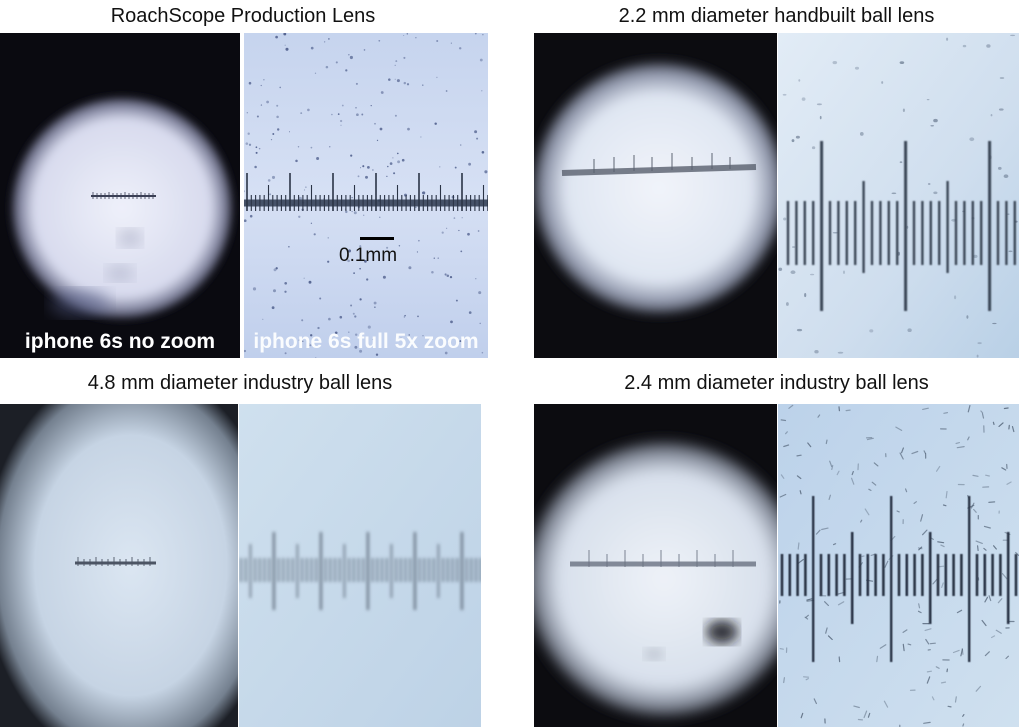 This screenshot has width=1019, height=727. I want to click on industry-24-wide-photo, so click(655, 565).